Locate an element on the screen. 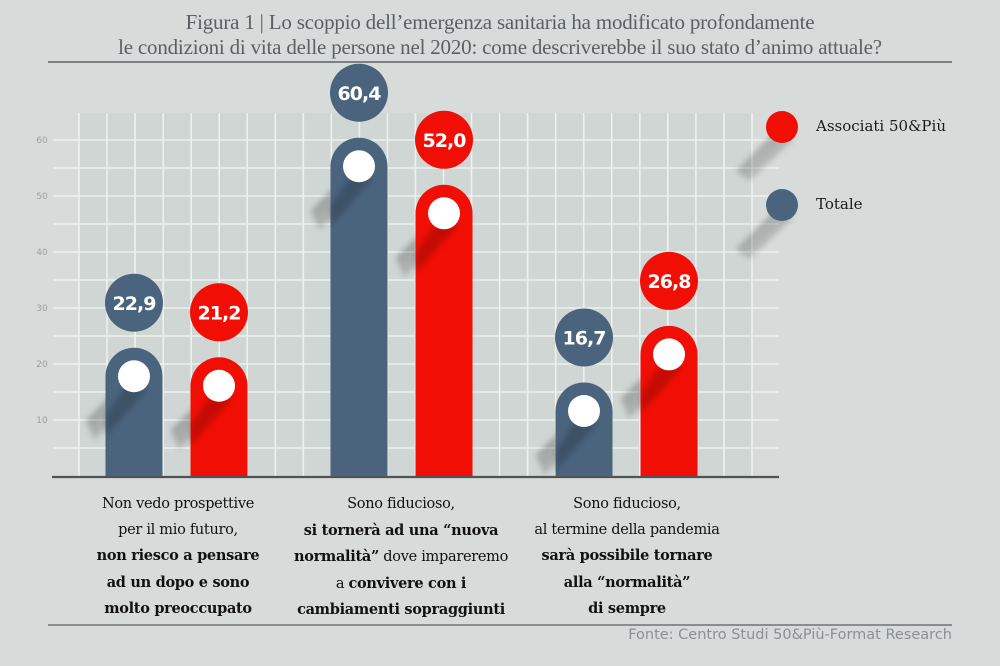 This screenshot has height=666, width=1000. bold-text: normalità” is located at coordinates (336, 556).